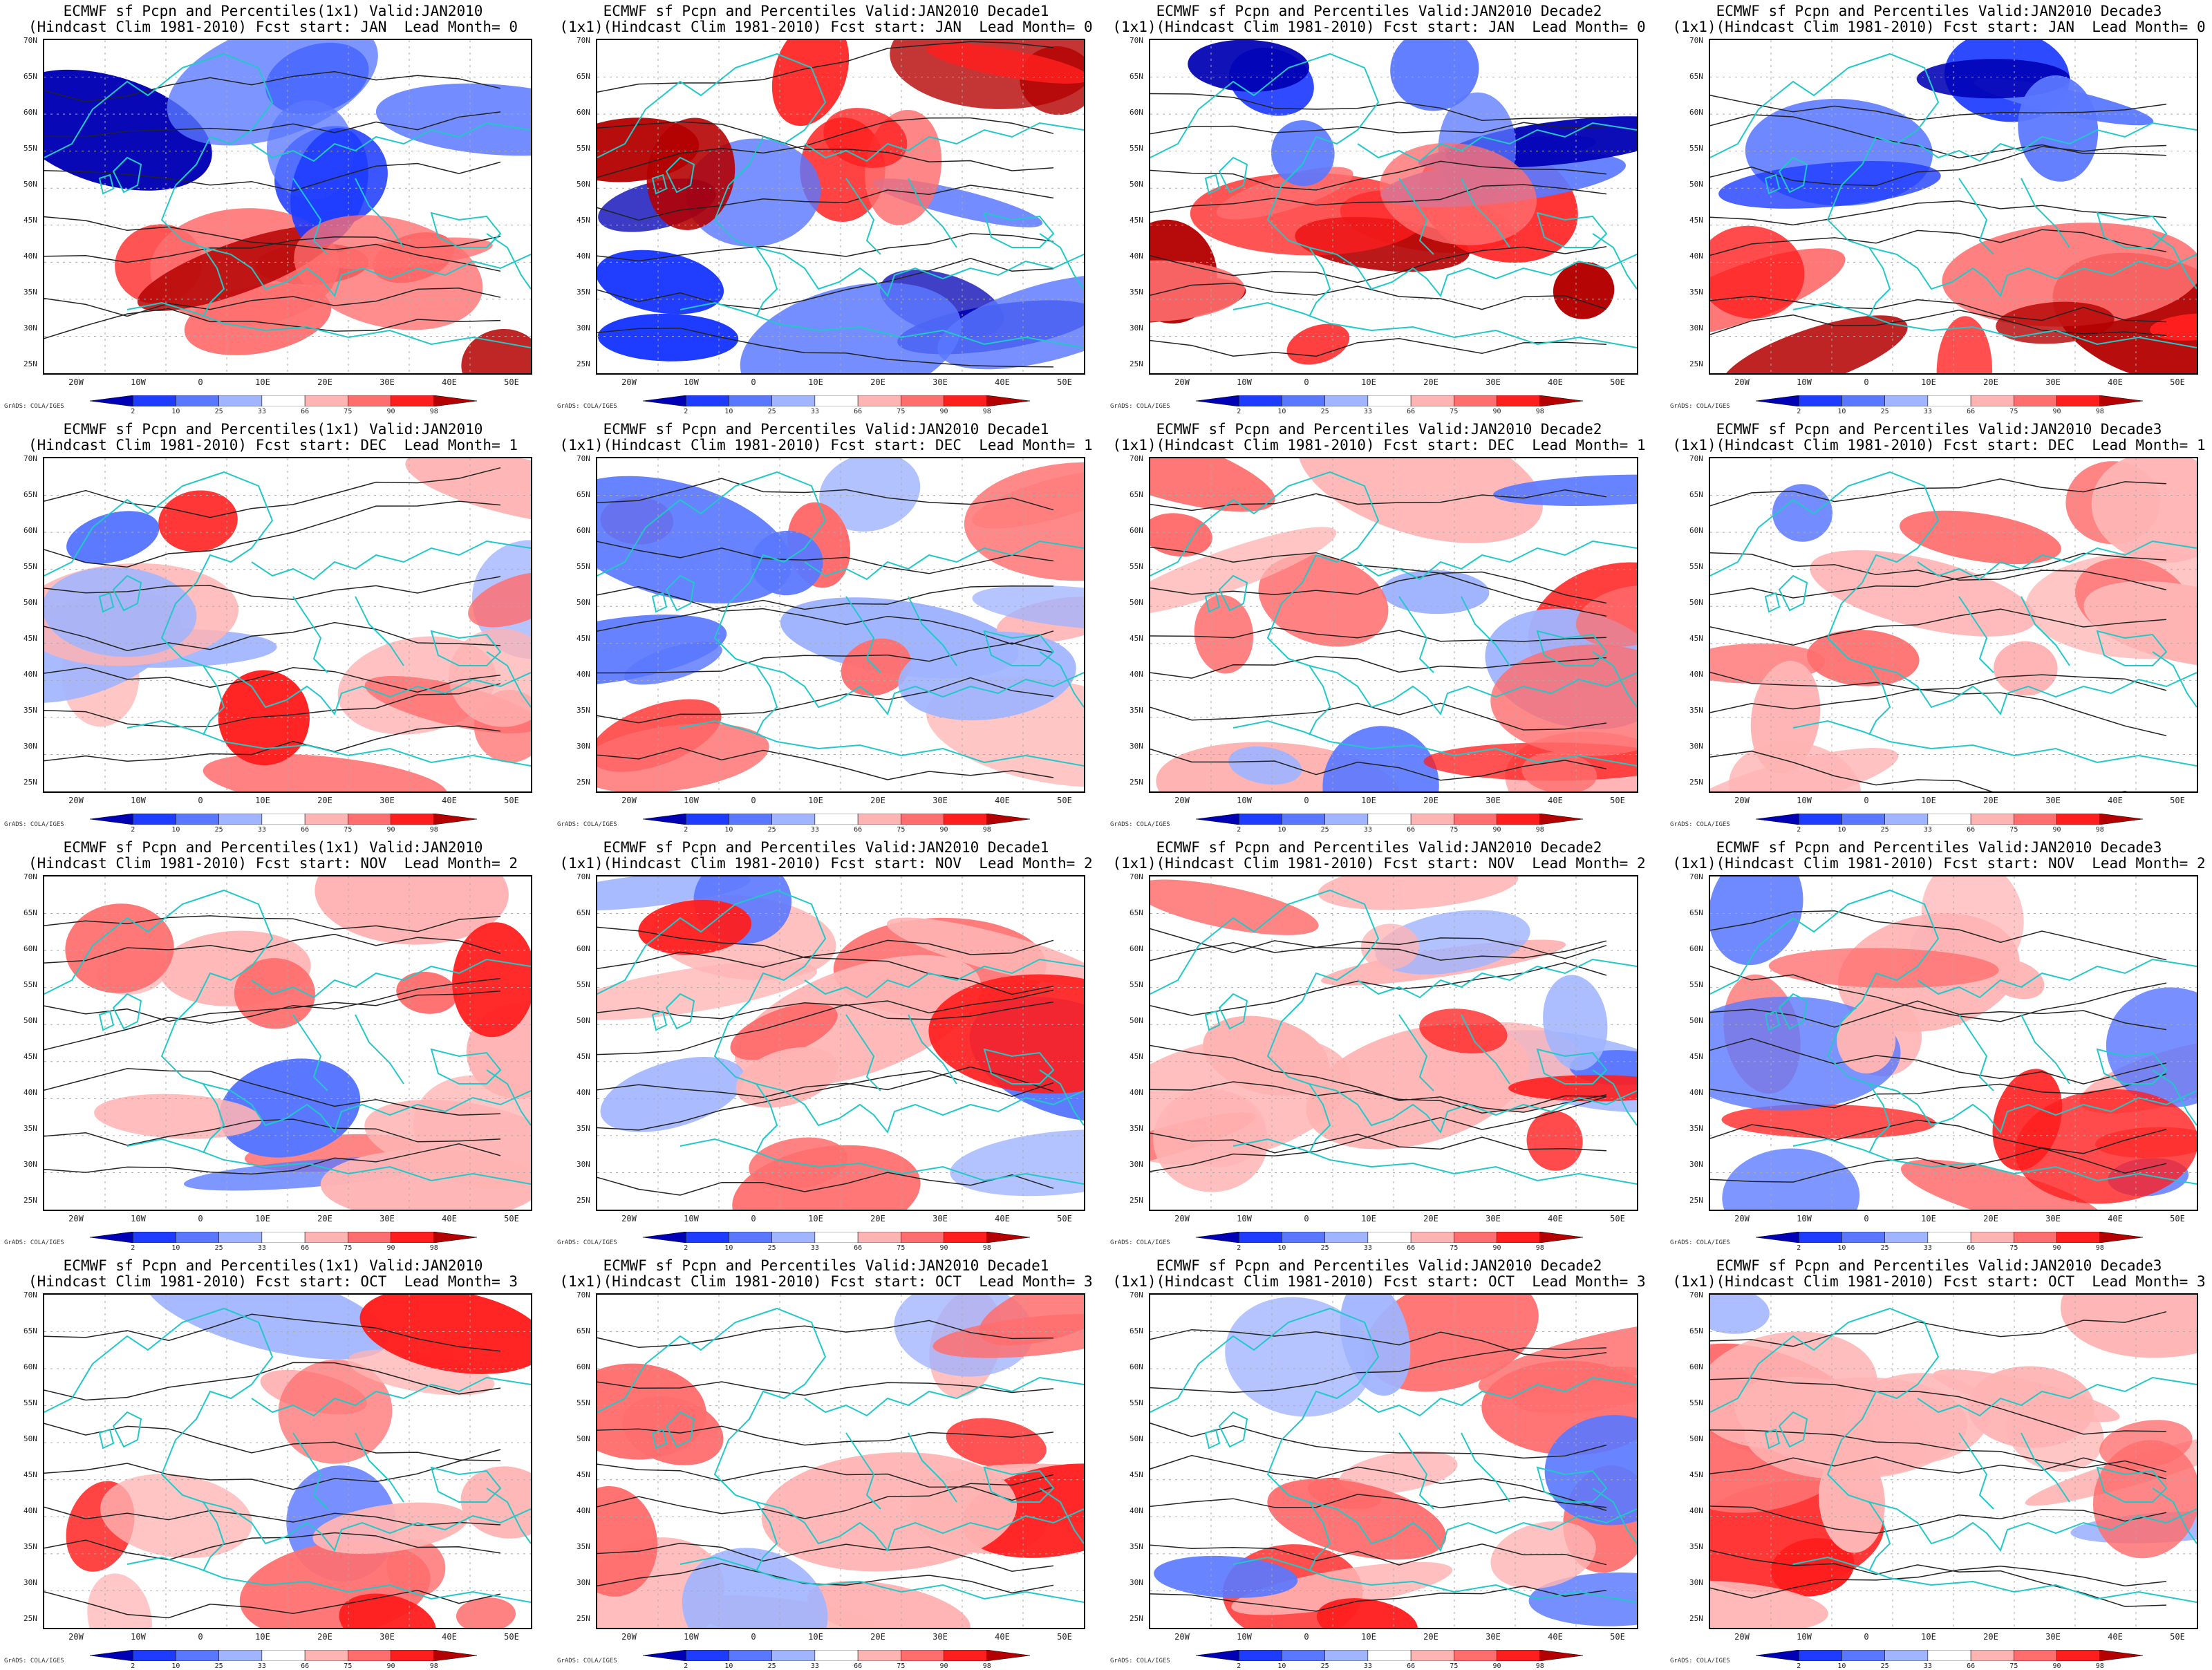 This screenshot has width=2212, height=1670. What do you see at coordinates (583, 184) in the screenshot?
I see `latitude-label: 50N` at bounding box center [583, 184].